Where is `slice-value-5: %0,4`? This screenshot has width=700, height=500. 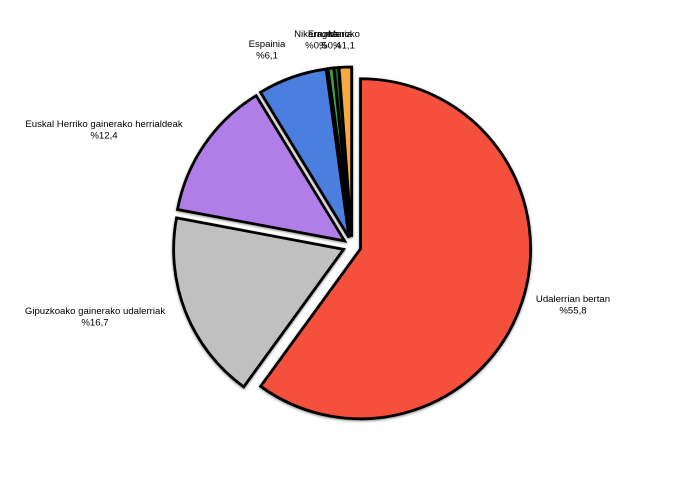 slice-value-5: %0,4 is located at coordinates (330, 46).